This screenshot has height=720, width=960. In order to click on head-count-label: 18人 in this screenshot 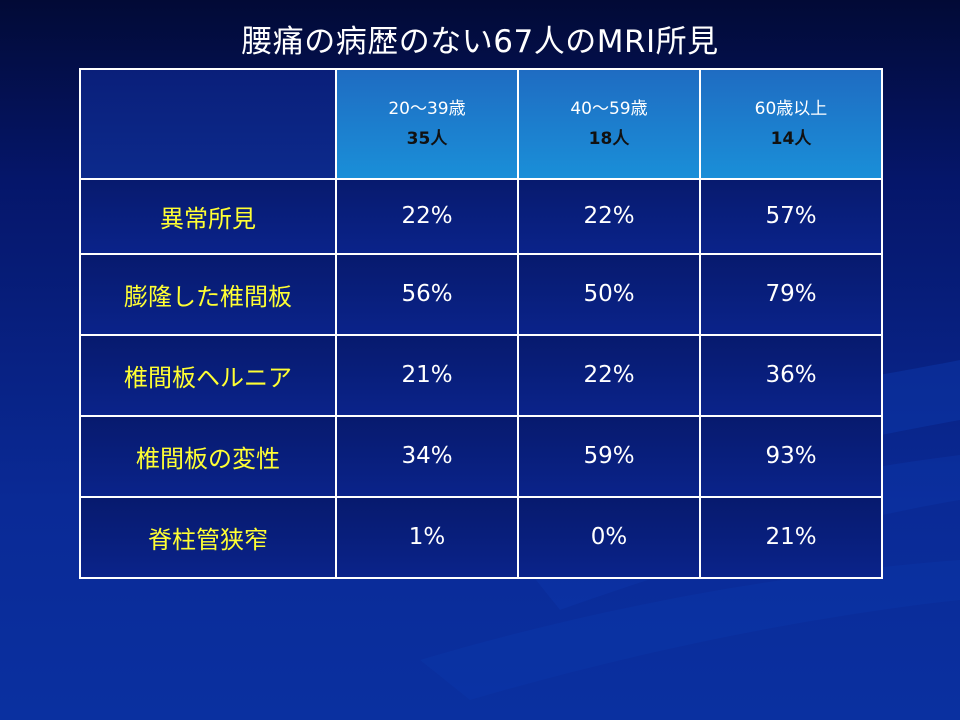, I will do `click(609, 139)`.